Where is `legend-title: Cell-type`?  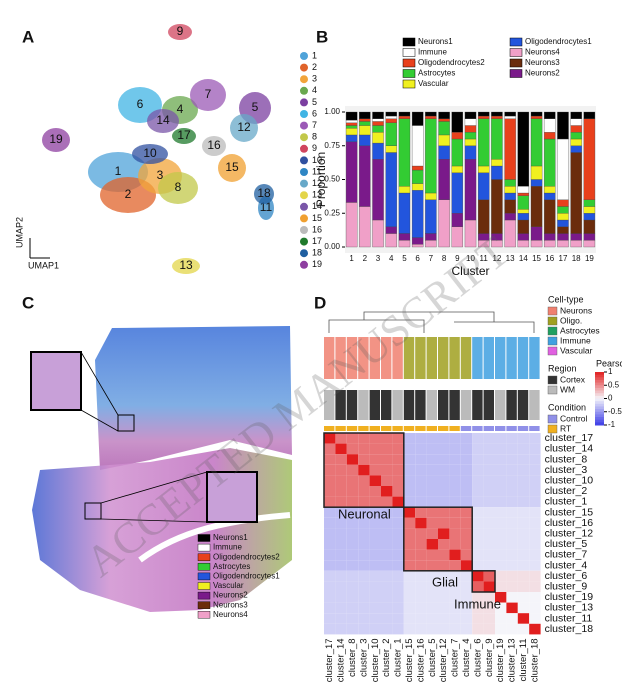 legend-title: Cell-type is located at coordinates (566, 299).